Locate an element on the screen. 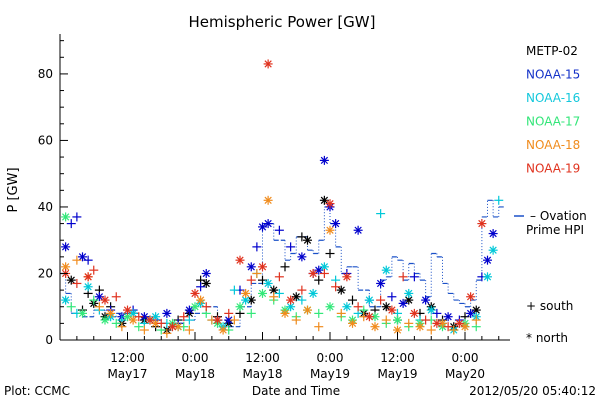 The image size is (600, 400). legend-entry: NOAA-18 is located at coordinates (553, 145).